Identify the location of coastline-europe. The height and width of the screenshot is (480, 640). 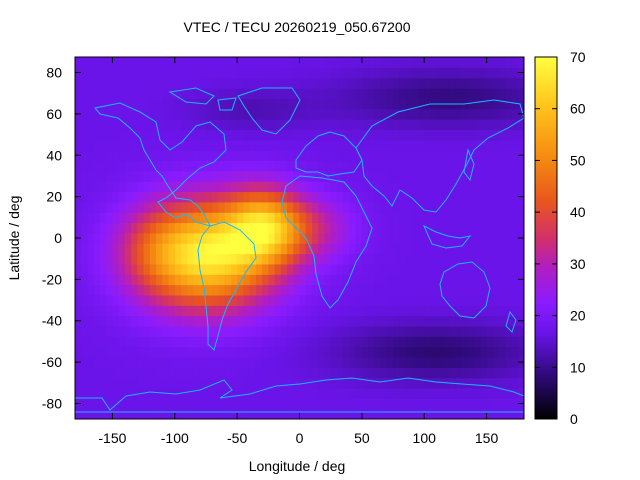
(329, 154).